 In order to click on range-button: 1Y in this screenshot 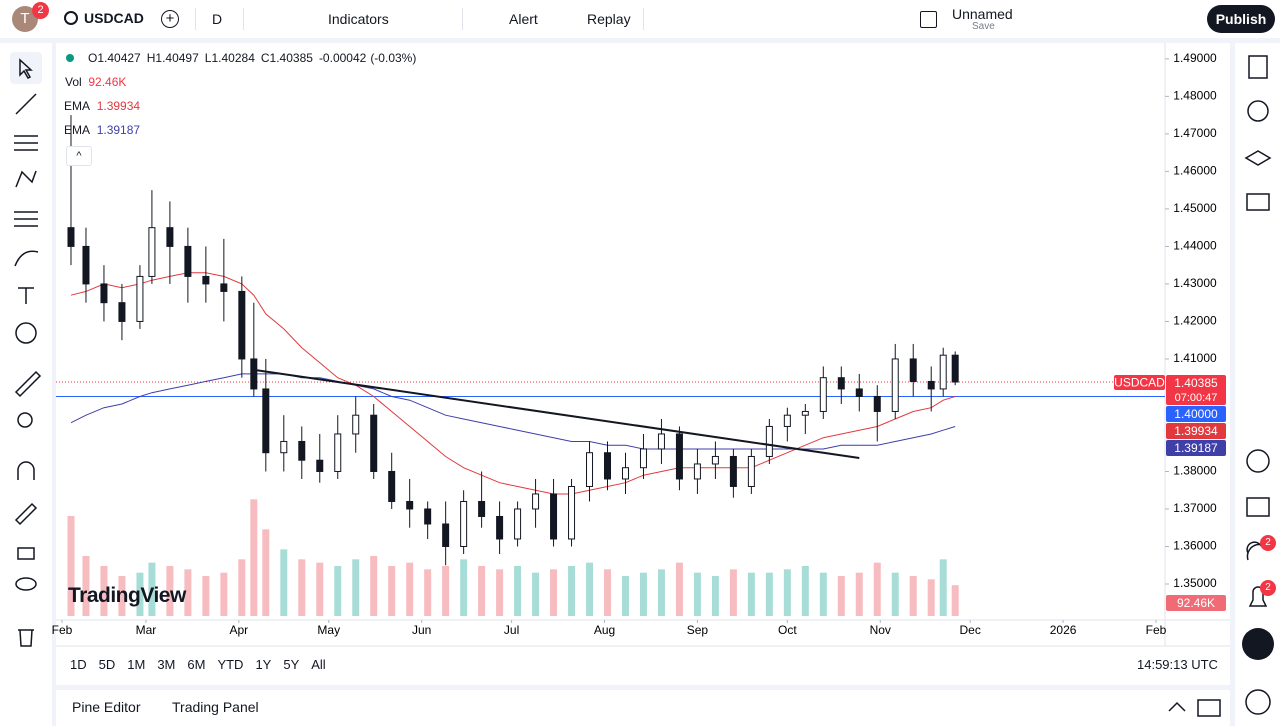, I will do `click(263, 664)`.